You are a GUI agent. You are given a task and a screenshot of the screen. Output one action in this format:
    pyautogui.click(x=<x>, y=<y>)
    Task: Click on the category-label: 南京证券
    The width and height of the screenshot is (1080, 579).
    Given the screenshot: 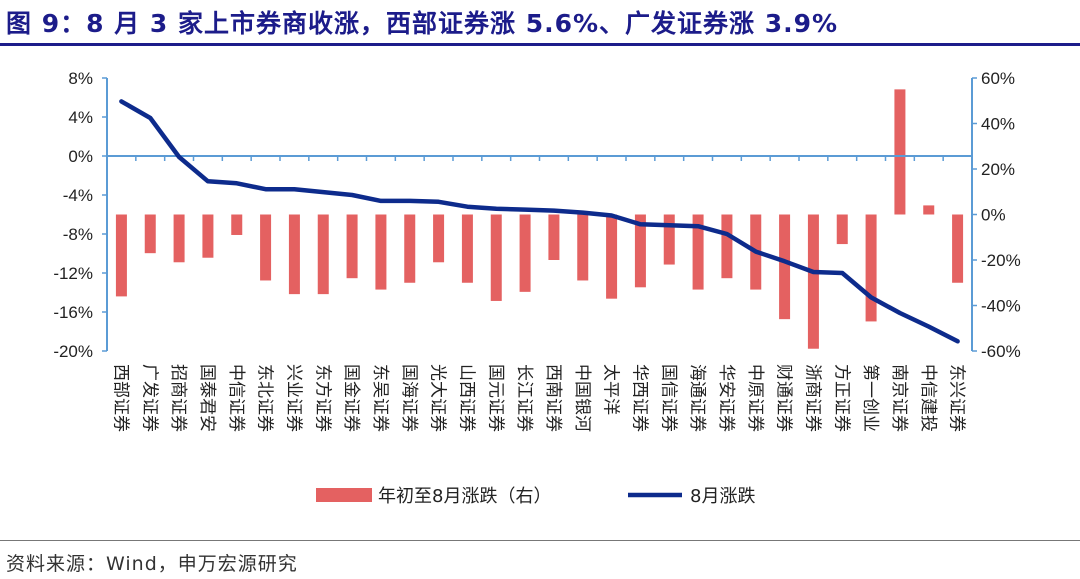 What is the action you would take?
    pyautogui.click(x=899, y=398)
    